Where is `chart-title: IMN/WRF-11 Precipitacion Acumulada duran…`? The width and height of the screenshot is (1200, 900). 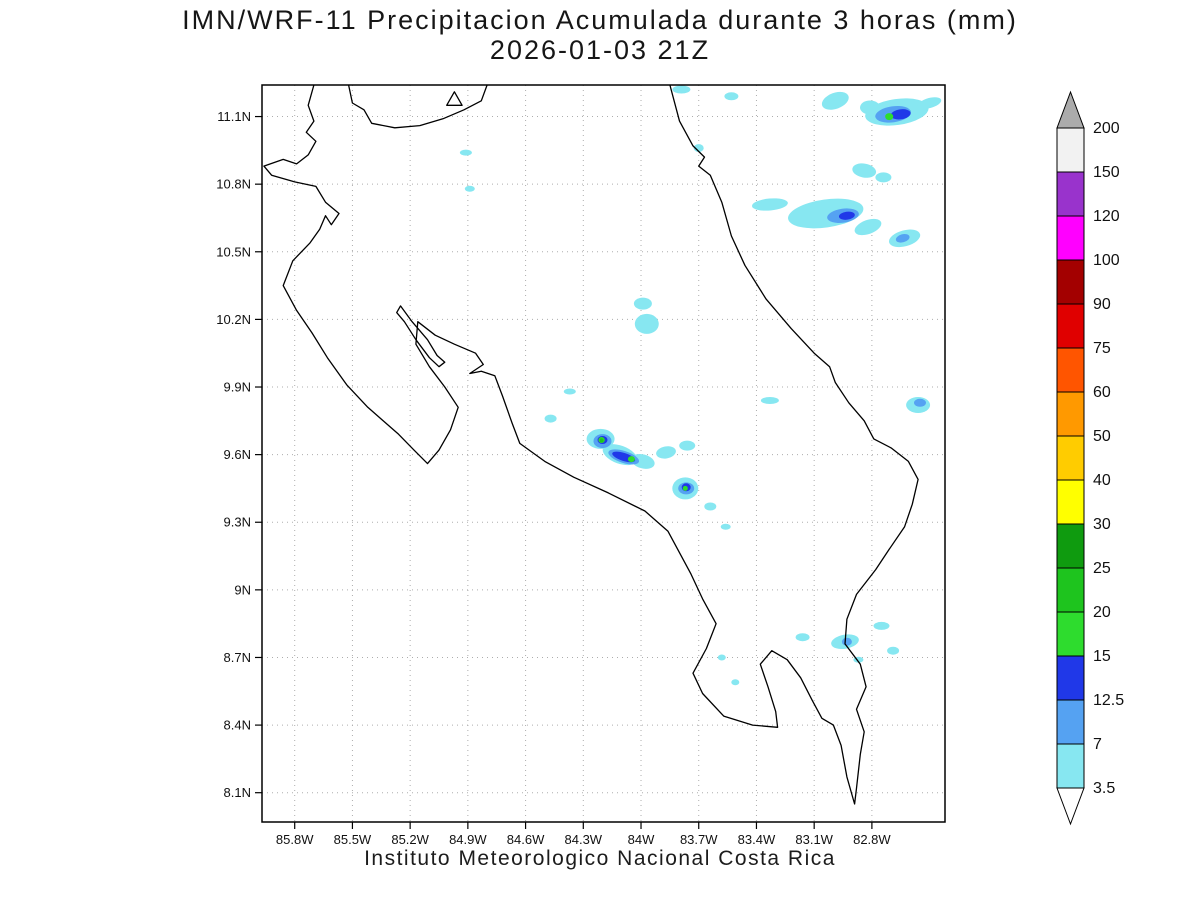 chart-title: IMN/WRF-11 Precipitacion Acumulada duran… is located at coordinates (600, 20).